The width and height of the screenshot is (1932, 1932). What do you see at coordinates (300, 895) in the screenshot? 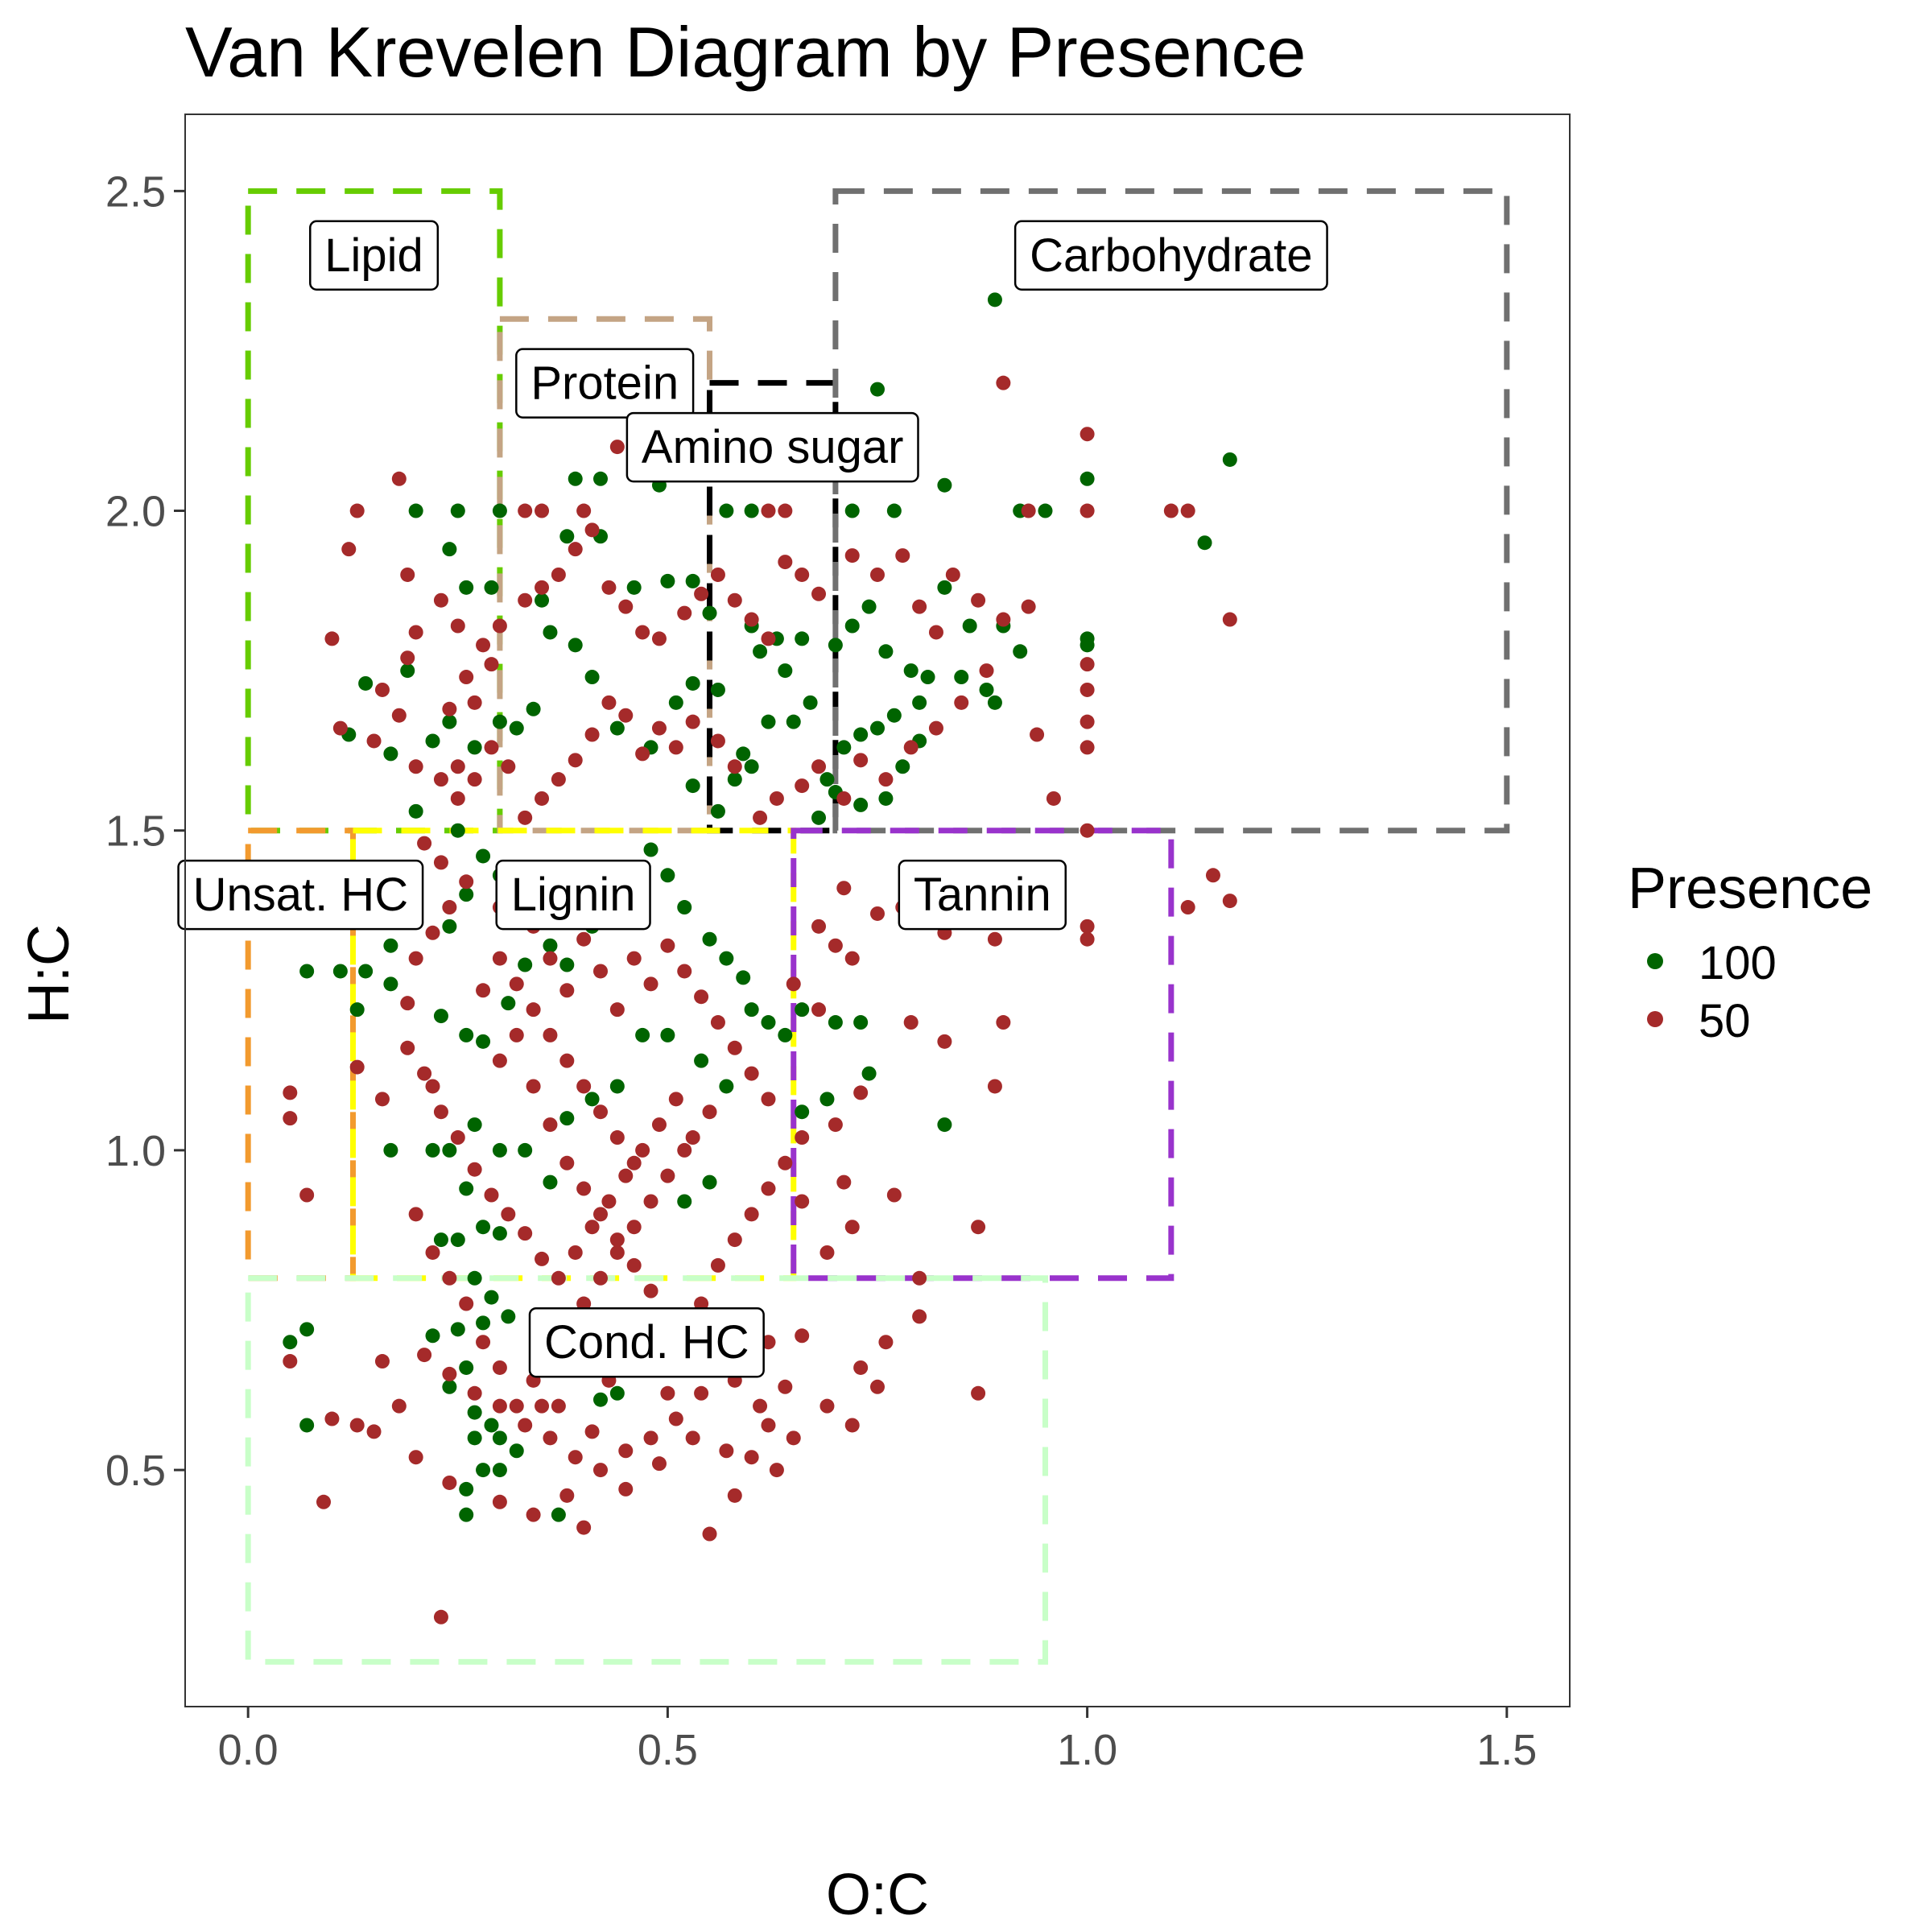
I see `region-label-unsat-hc: Unsat. HC` at bounding box center [300, 895].